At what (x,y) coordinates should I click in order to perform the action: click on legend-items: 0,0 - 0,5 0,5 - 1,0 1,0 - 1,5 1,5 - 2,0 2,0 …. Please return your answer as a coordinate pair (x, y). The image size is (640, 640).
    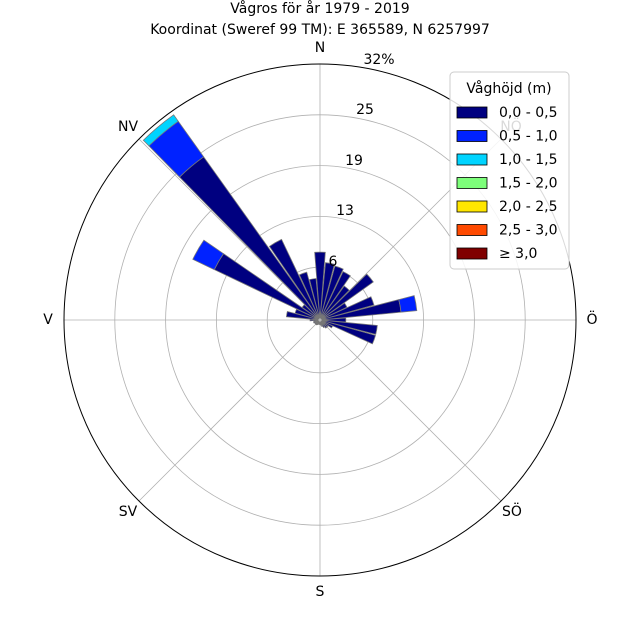
    Looking at the image, I should click on (506, 183).